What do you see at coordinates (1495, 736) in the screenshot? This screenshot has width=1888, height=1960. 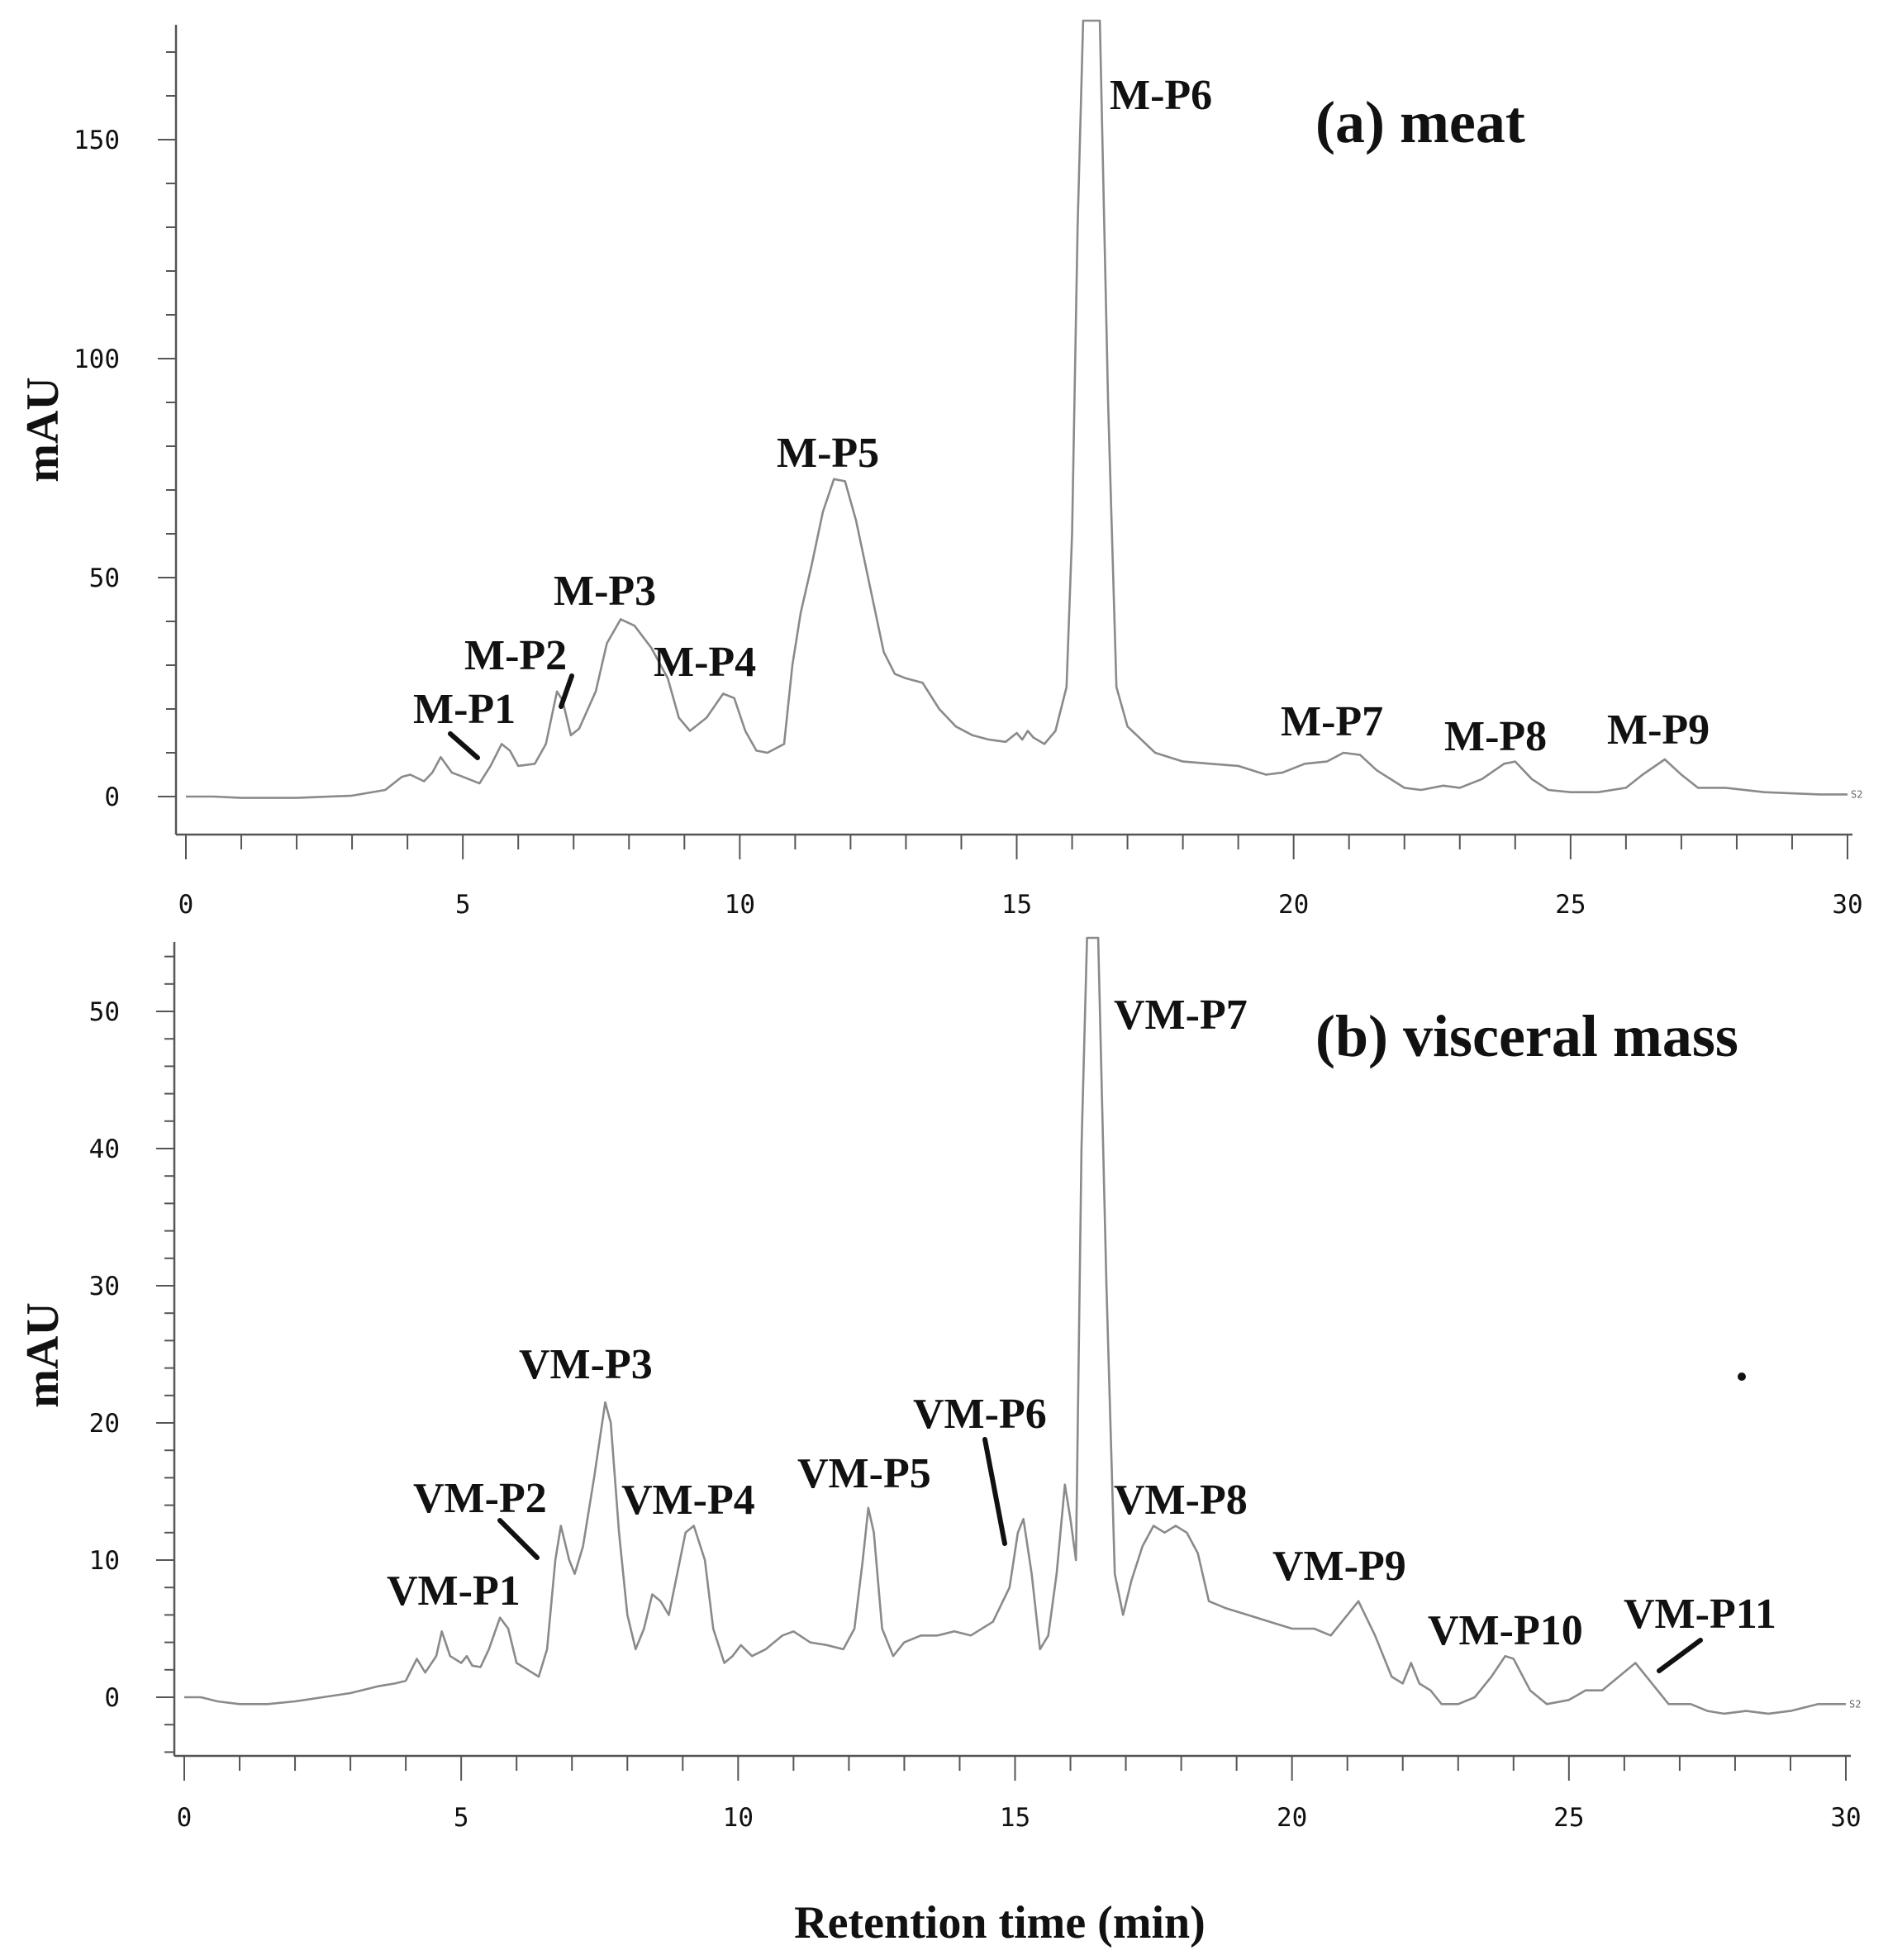 I see `peak-label: M-P8` at bounding box center [1495, 736].